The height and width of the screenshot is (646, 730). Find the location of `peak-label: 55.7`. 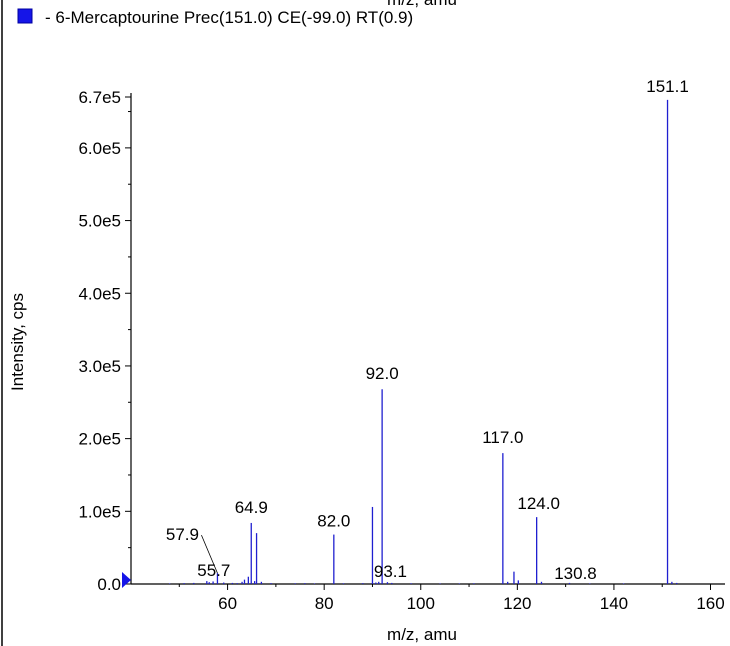

peak-label: 55.7 is located at coordinates (213, 570).